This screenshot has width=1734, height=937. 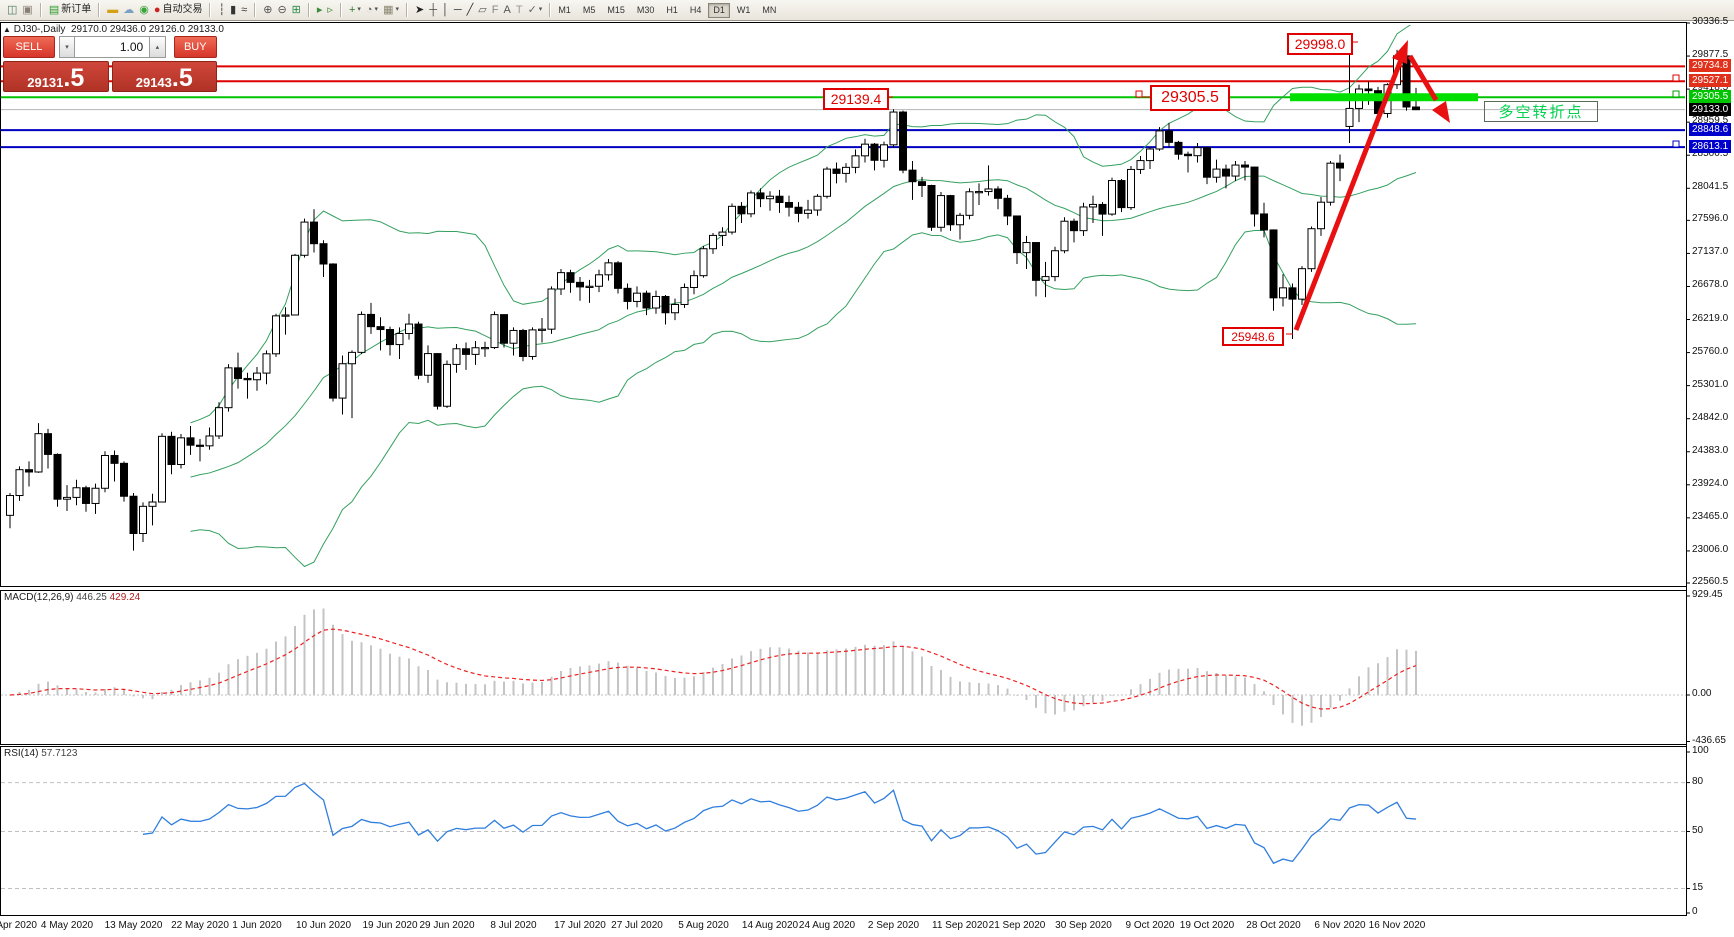 What do you see at coordinates (1702, 693) in the screenshot?
I see `macd-tick-label: 0.00` at bounding box center [1702, 693].